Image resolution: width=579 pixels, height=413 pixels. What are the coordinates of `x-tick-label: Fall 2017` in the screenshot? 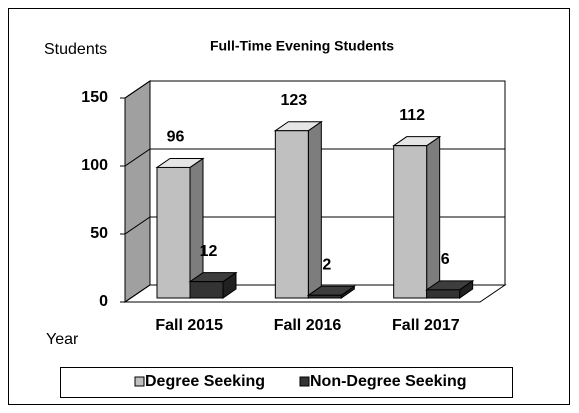 It's located at (426, 325).